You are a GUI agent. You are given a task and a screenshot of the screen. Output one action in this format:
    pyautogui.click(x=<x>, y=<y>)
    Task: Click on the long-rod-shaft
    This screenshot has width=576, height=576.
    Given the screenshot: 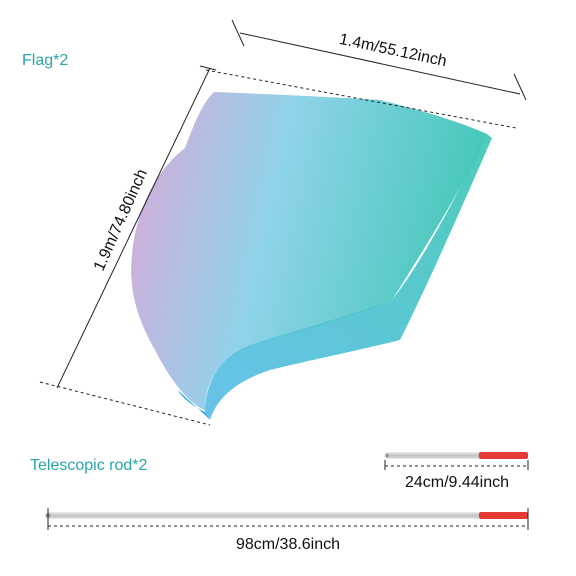 What is the action you would take?
    pyautogui.click(x=264, y=515)
    